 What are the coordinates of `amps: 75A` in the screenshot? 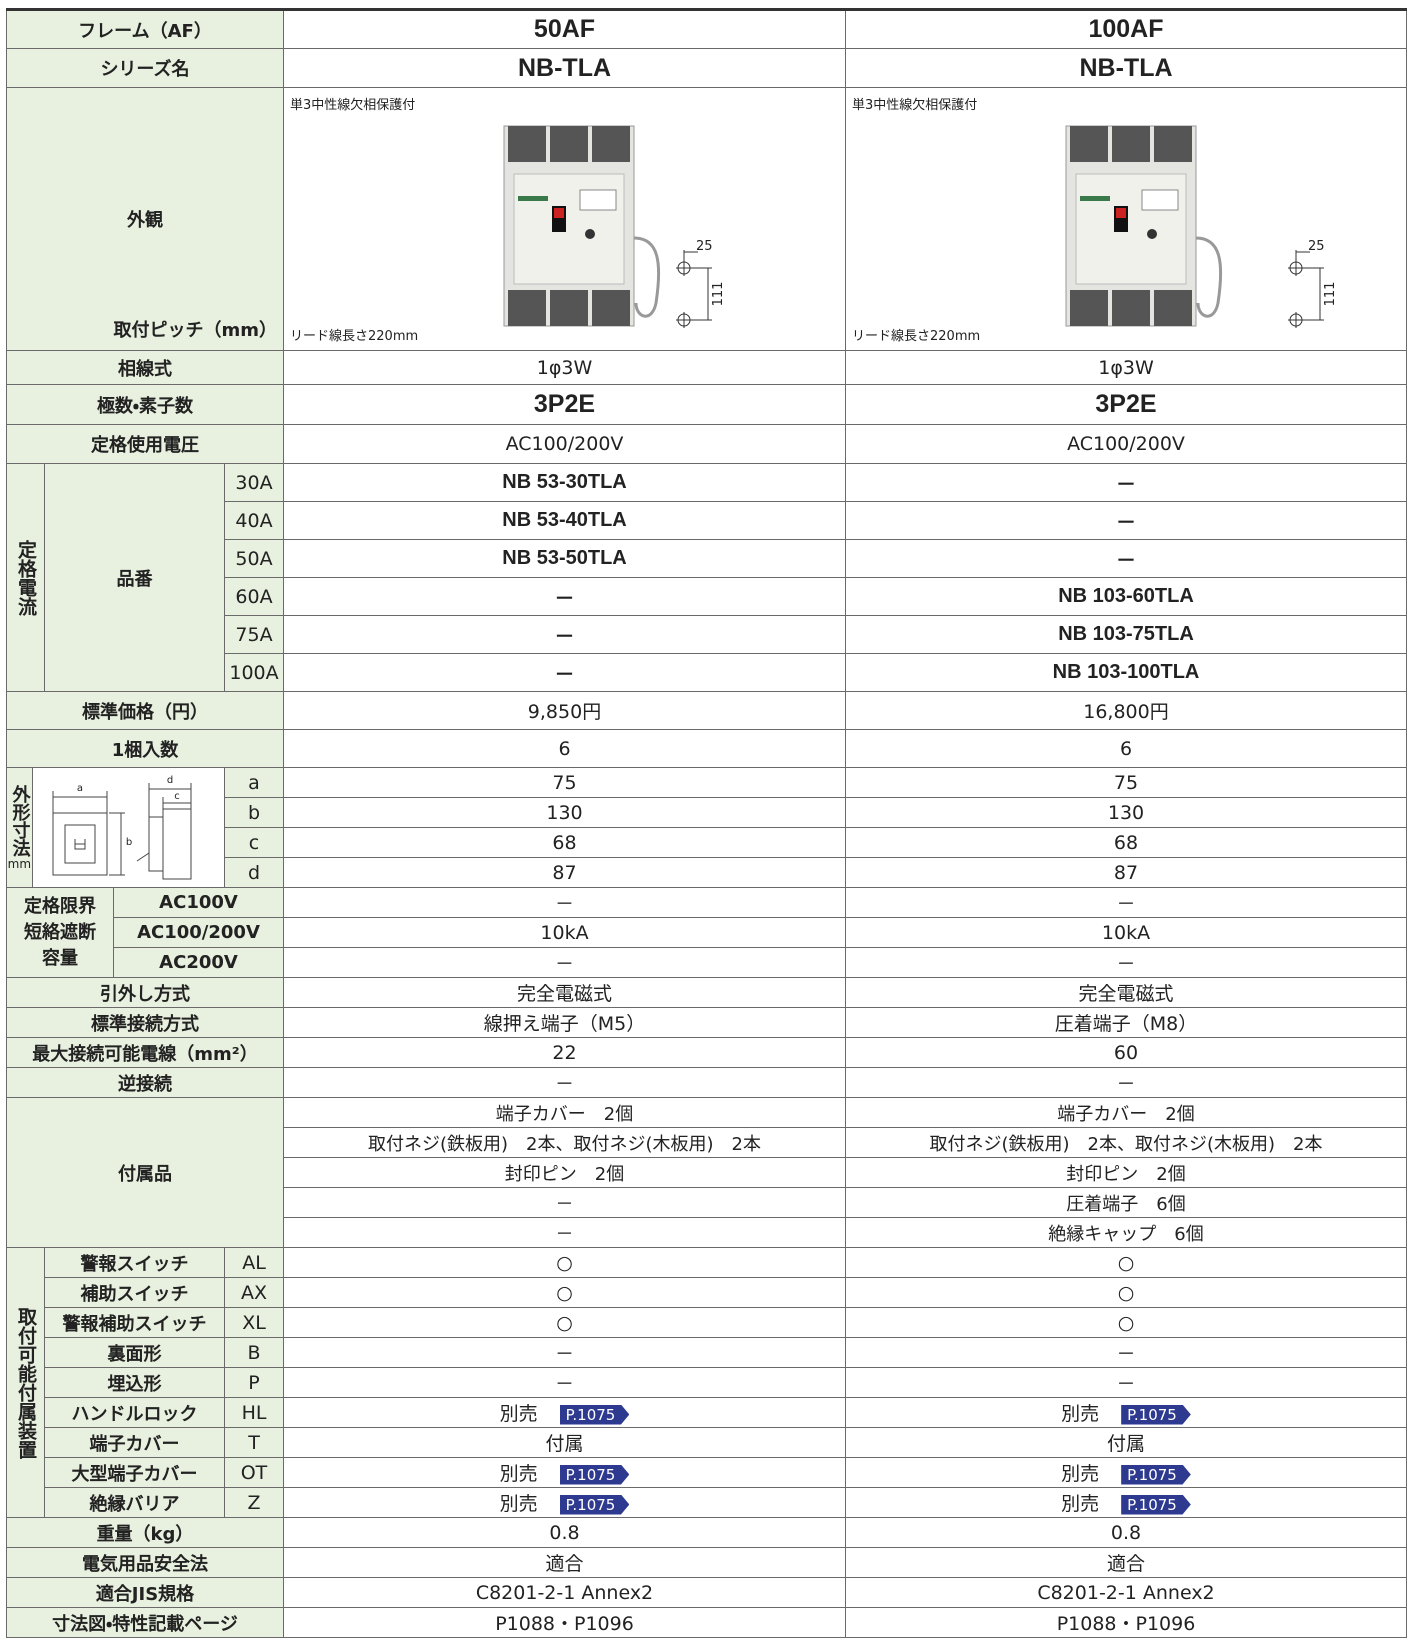 It's located at (254, 634).